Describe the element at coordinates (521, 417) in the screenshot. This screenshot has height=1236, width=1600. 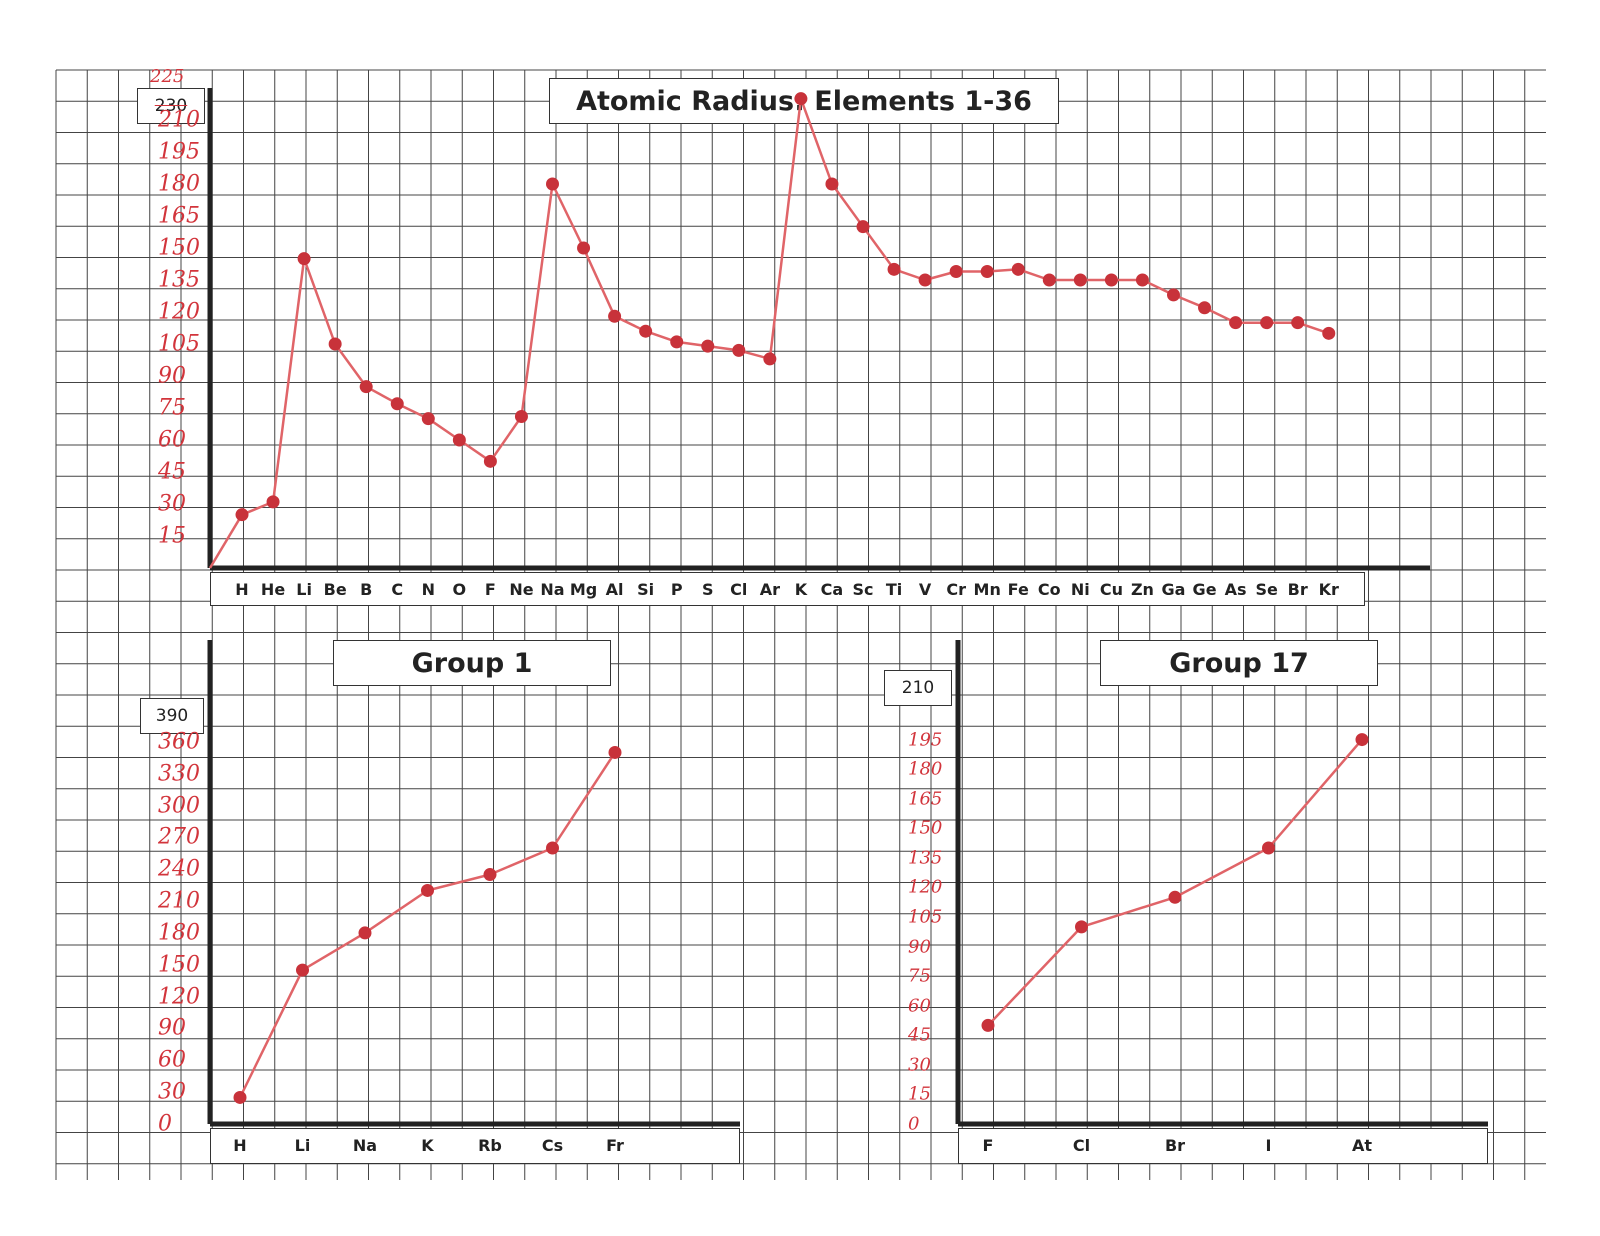
I see `data-point-ne` at that location.